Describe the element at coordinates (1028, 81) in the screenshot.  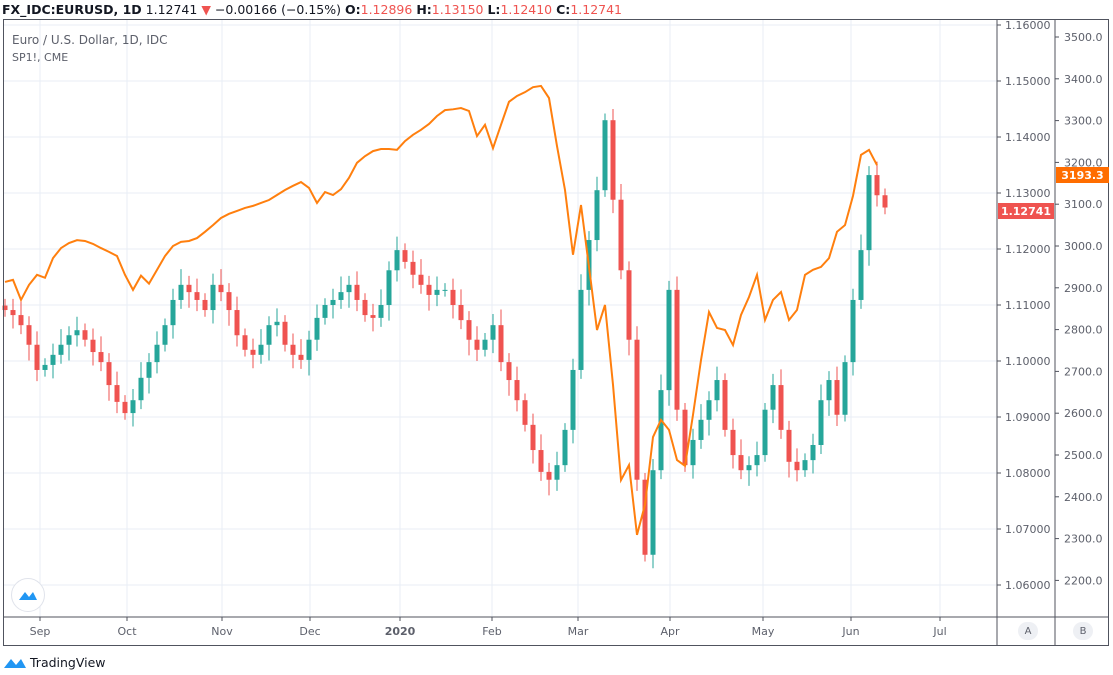
I see `y-tick-label-a: 1.15000` at that location.